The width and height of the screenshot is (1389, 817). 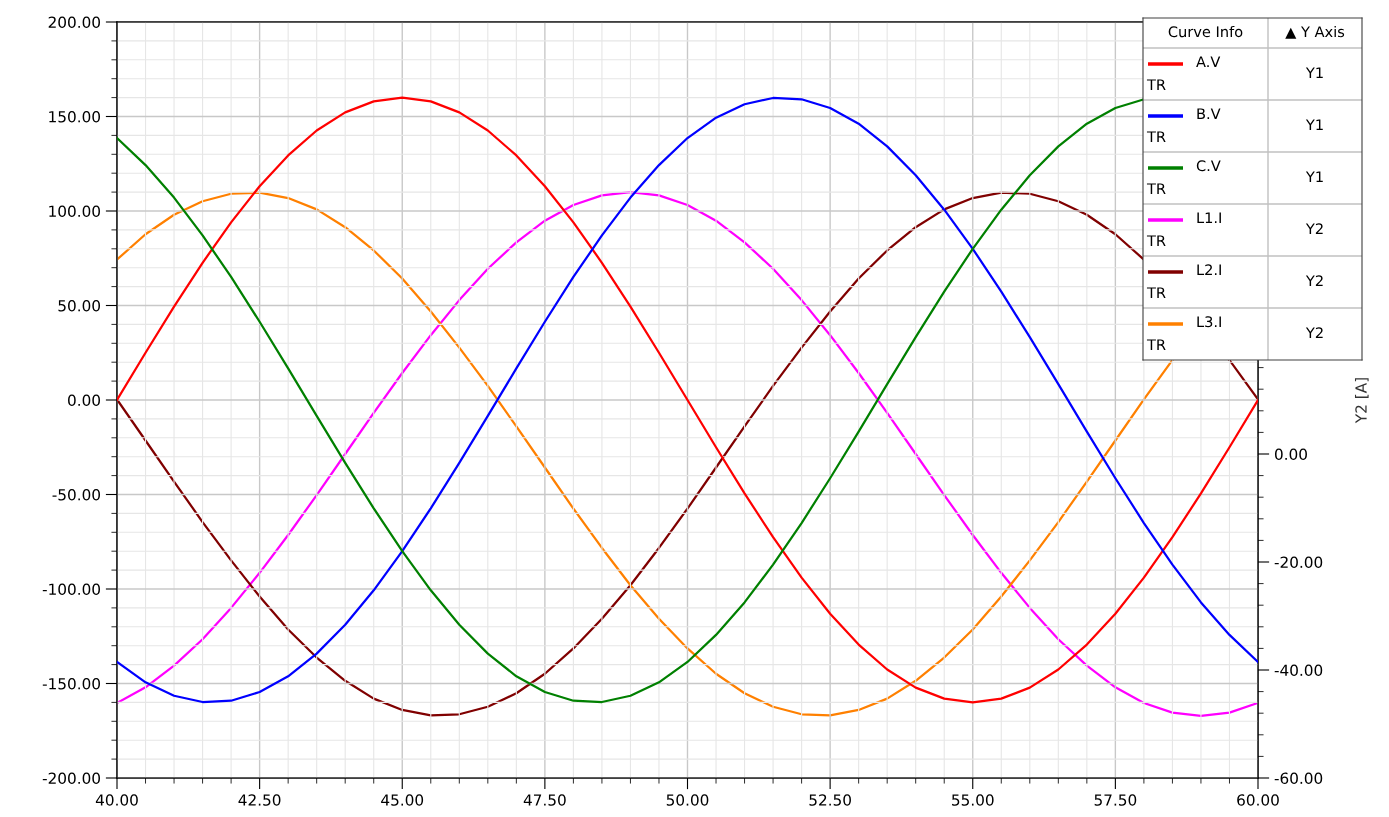 What do you see at coordinates (116, 800) in the screenshot?
I see `x-tick-label: 40.00` at bounding box center [116, 800].